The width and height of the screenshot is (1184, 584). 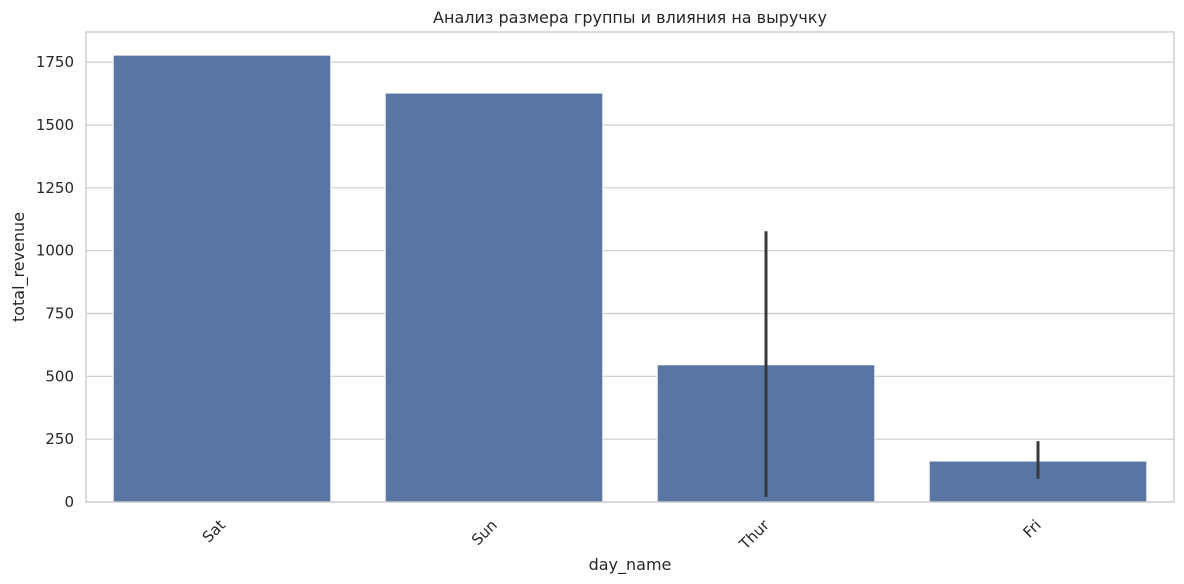 What do you see at coordinates (630, 565) in the screenshot?
I see `x-axis-label: day_name` at bounding box center [630, 565].